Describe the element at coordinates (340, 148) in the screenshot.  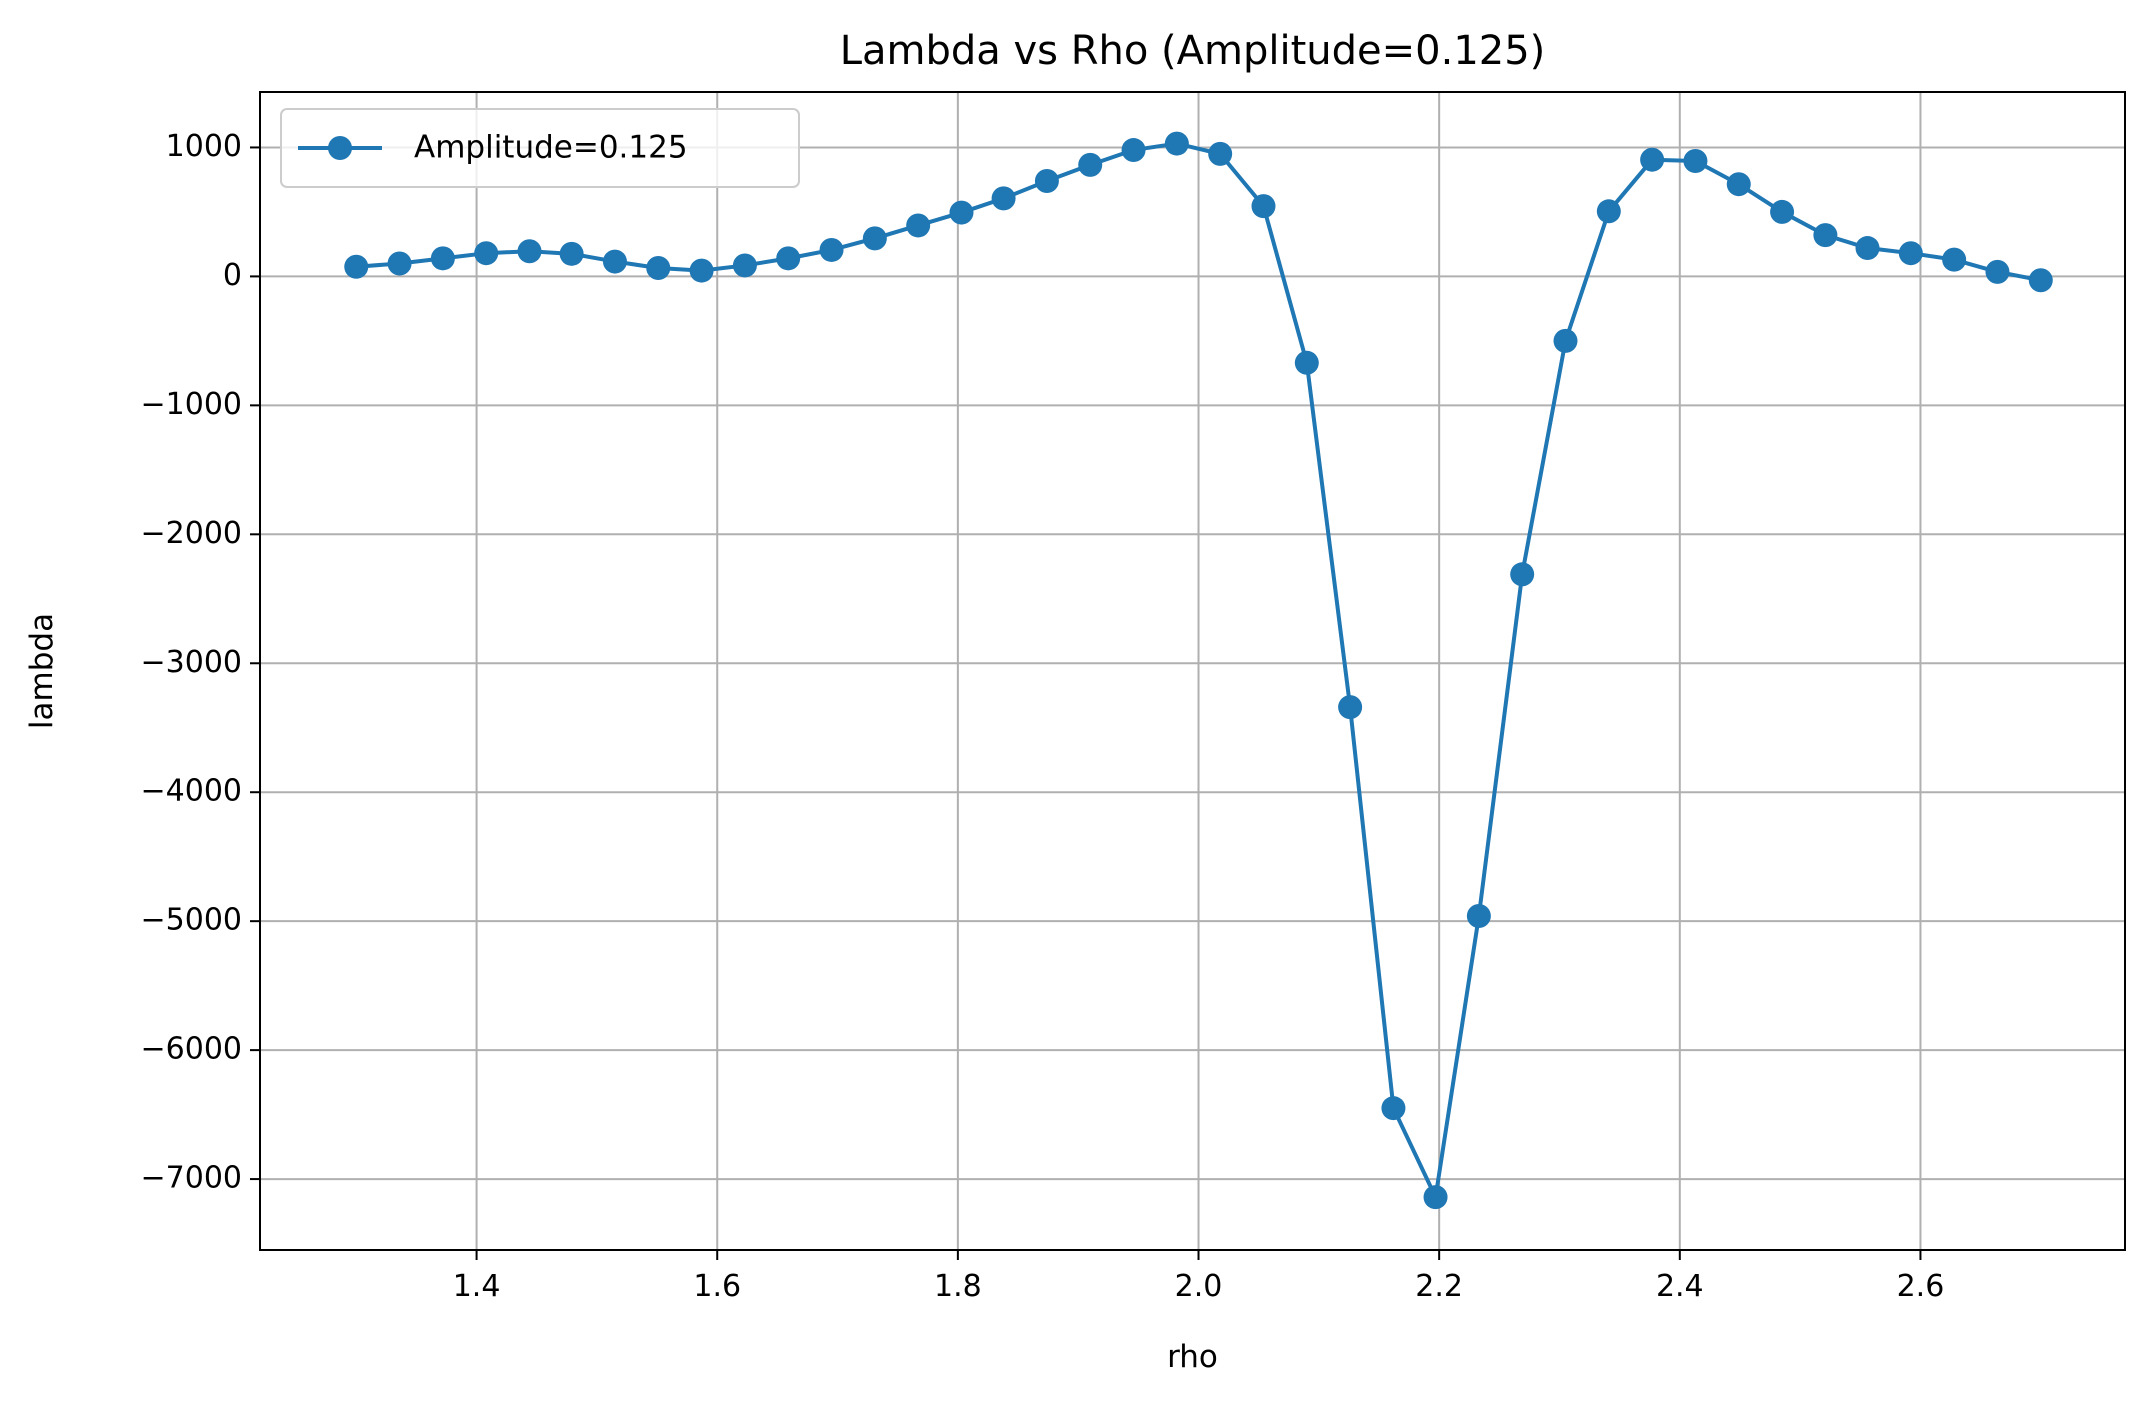
I see `legend-marker-swatch` at that location.